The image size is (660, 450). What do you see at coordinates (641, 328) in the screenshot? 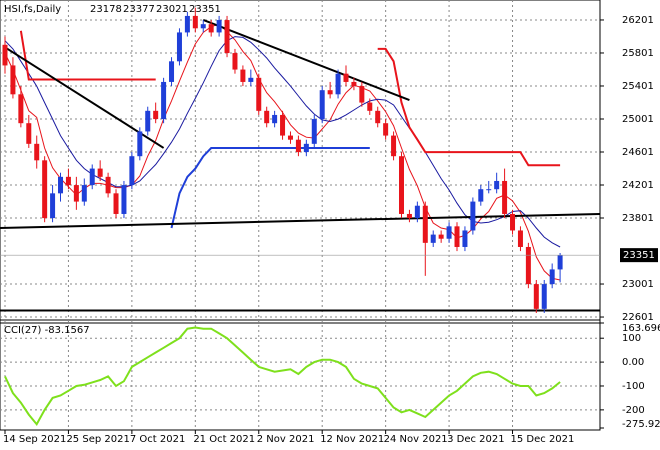
I see `y-tick-label: 163.6968` at bounding box center [641, 328].